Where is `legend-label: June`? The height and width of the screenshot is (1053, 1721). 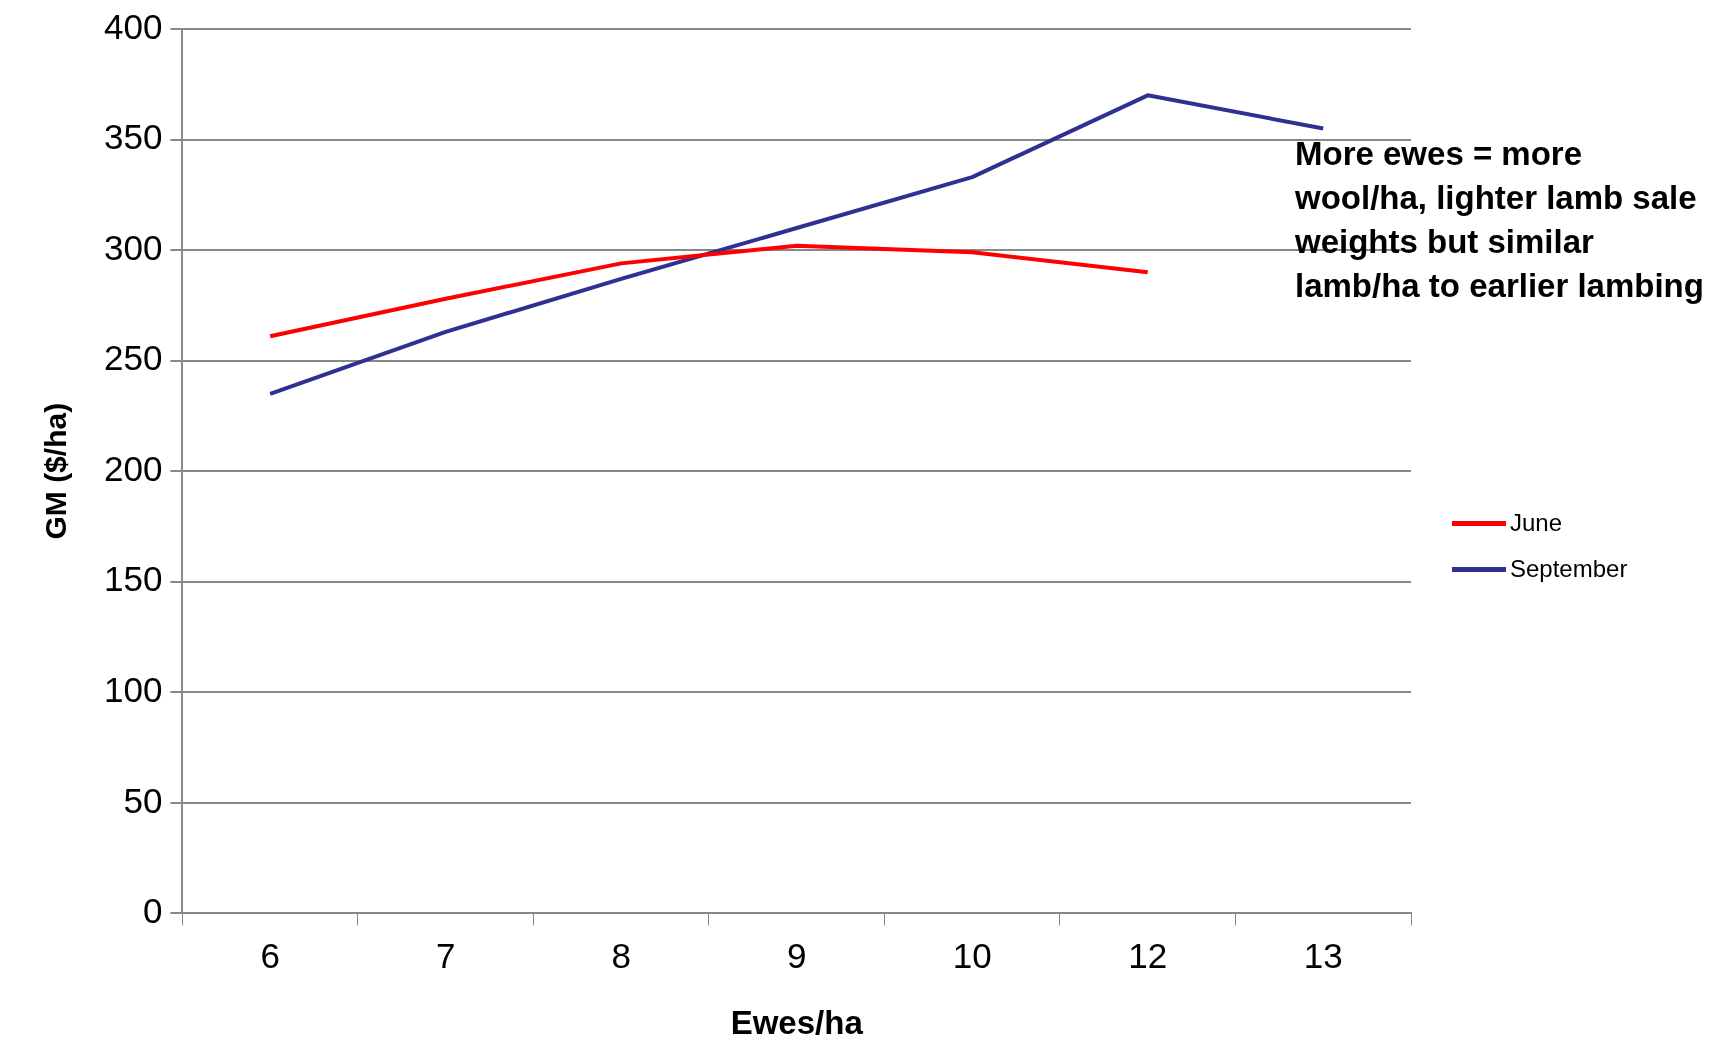 legend-label: June is located at coordinates (1536, 523).